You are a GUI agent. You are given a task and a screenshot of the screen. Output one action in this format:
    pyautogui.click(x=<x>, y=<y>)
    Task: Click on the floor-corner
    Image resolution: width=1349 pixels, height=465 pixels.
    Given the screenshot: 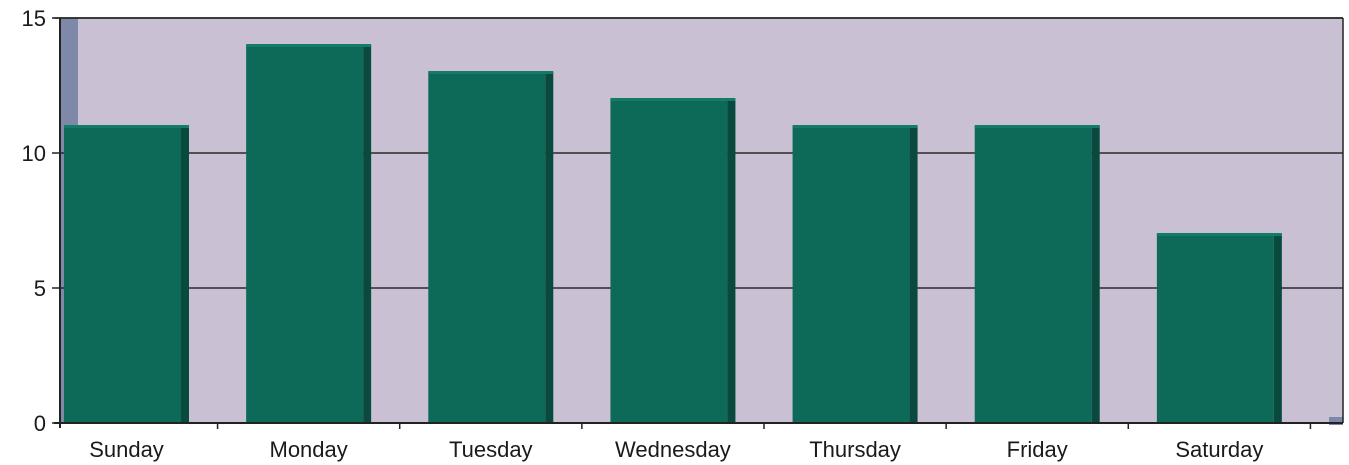 What is the action you would take?
    pyautogui.click(x=1336, y=421)
    